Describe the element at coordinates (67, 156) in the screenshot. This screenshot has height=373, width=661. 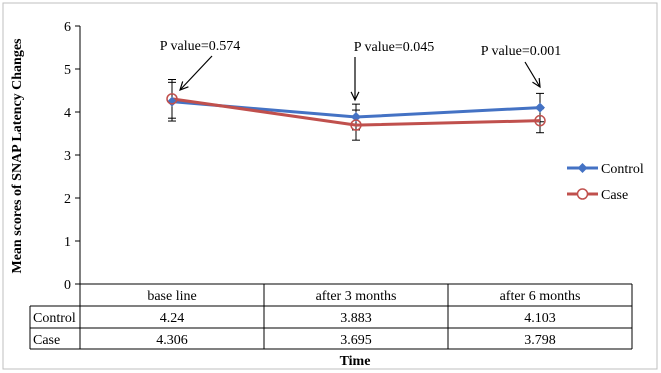
I see `y-tick-label: 3` at that location.